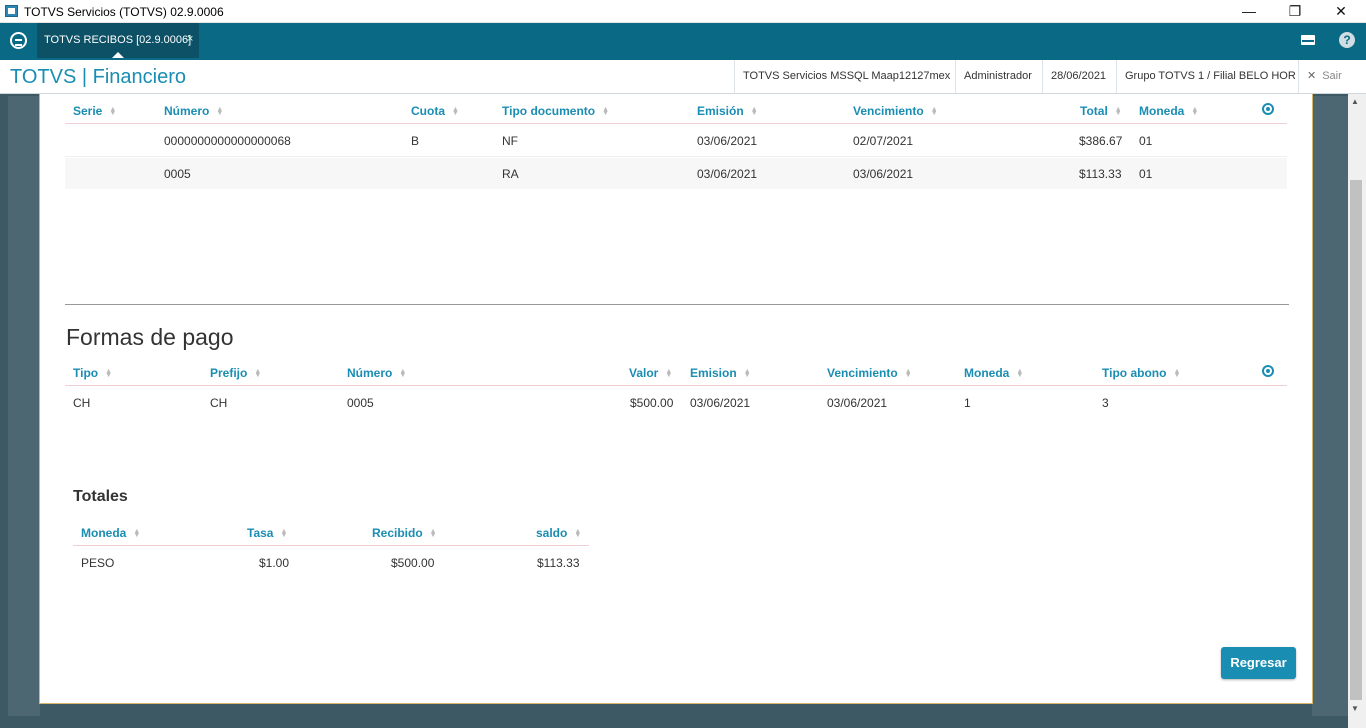  I want to click on mail-icon, so click(1308, 40).